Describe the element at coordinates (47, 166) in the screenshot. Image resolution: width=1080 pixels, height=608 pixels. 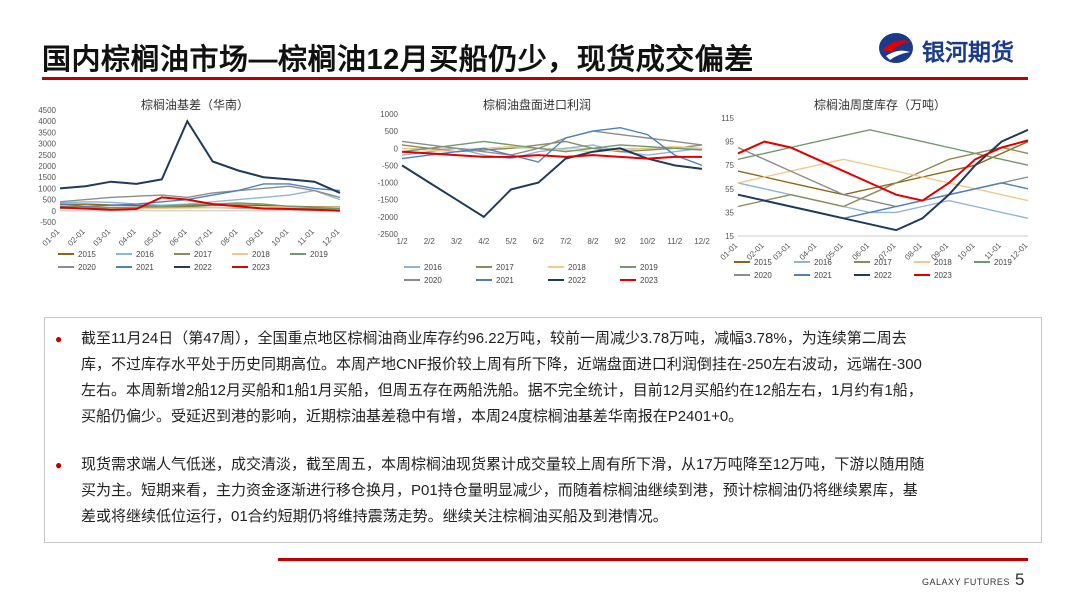
I see `y-tick-label: 2000` at that location.